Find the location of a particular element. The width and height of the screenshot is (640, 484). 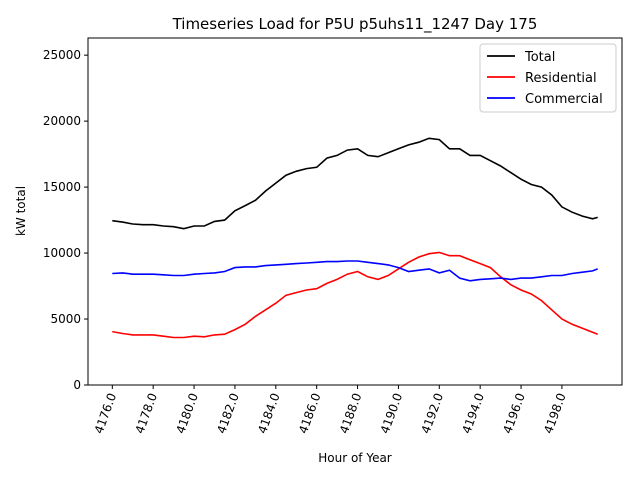

y-tick-label: 15000 is located at coordinates (62, 187).